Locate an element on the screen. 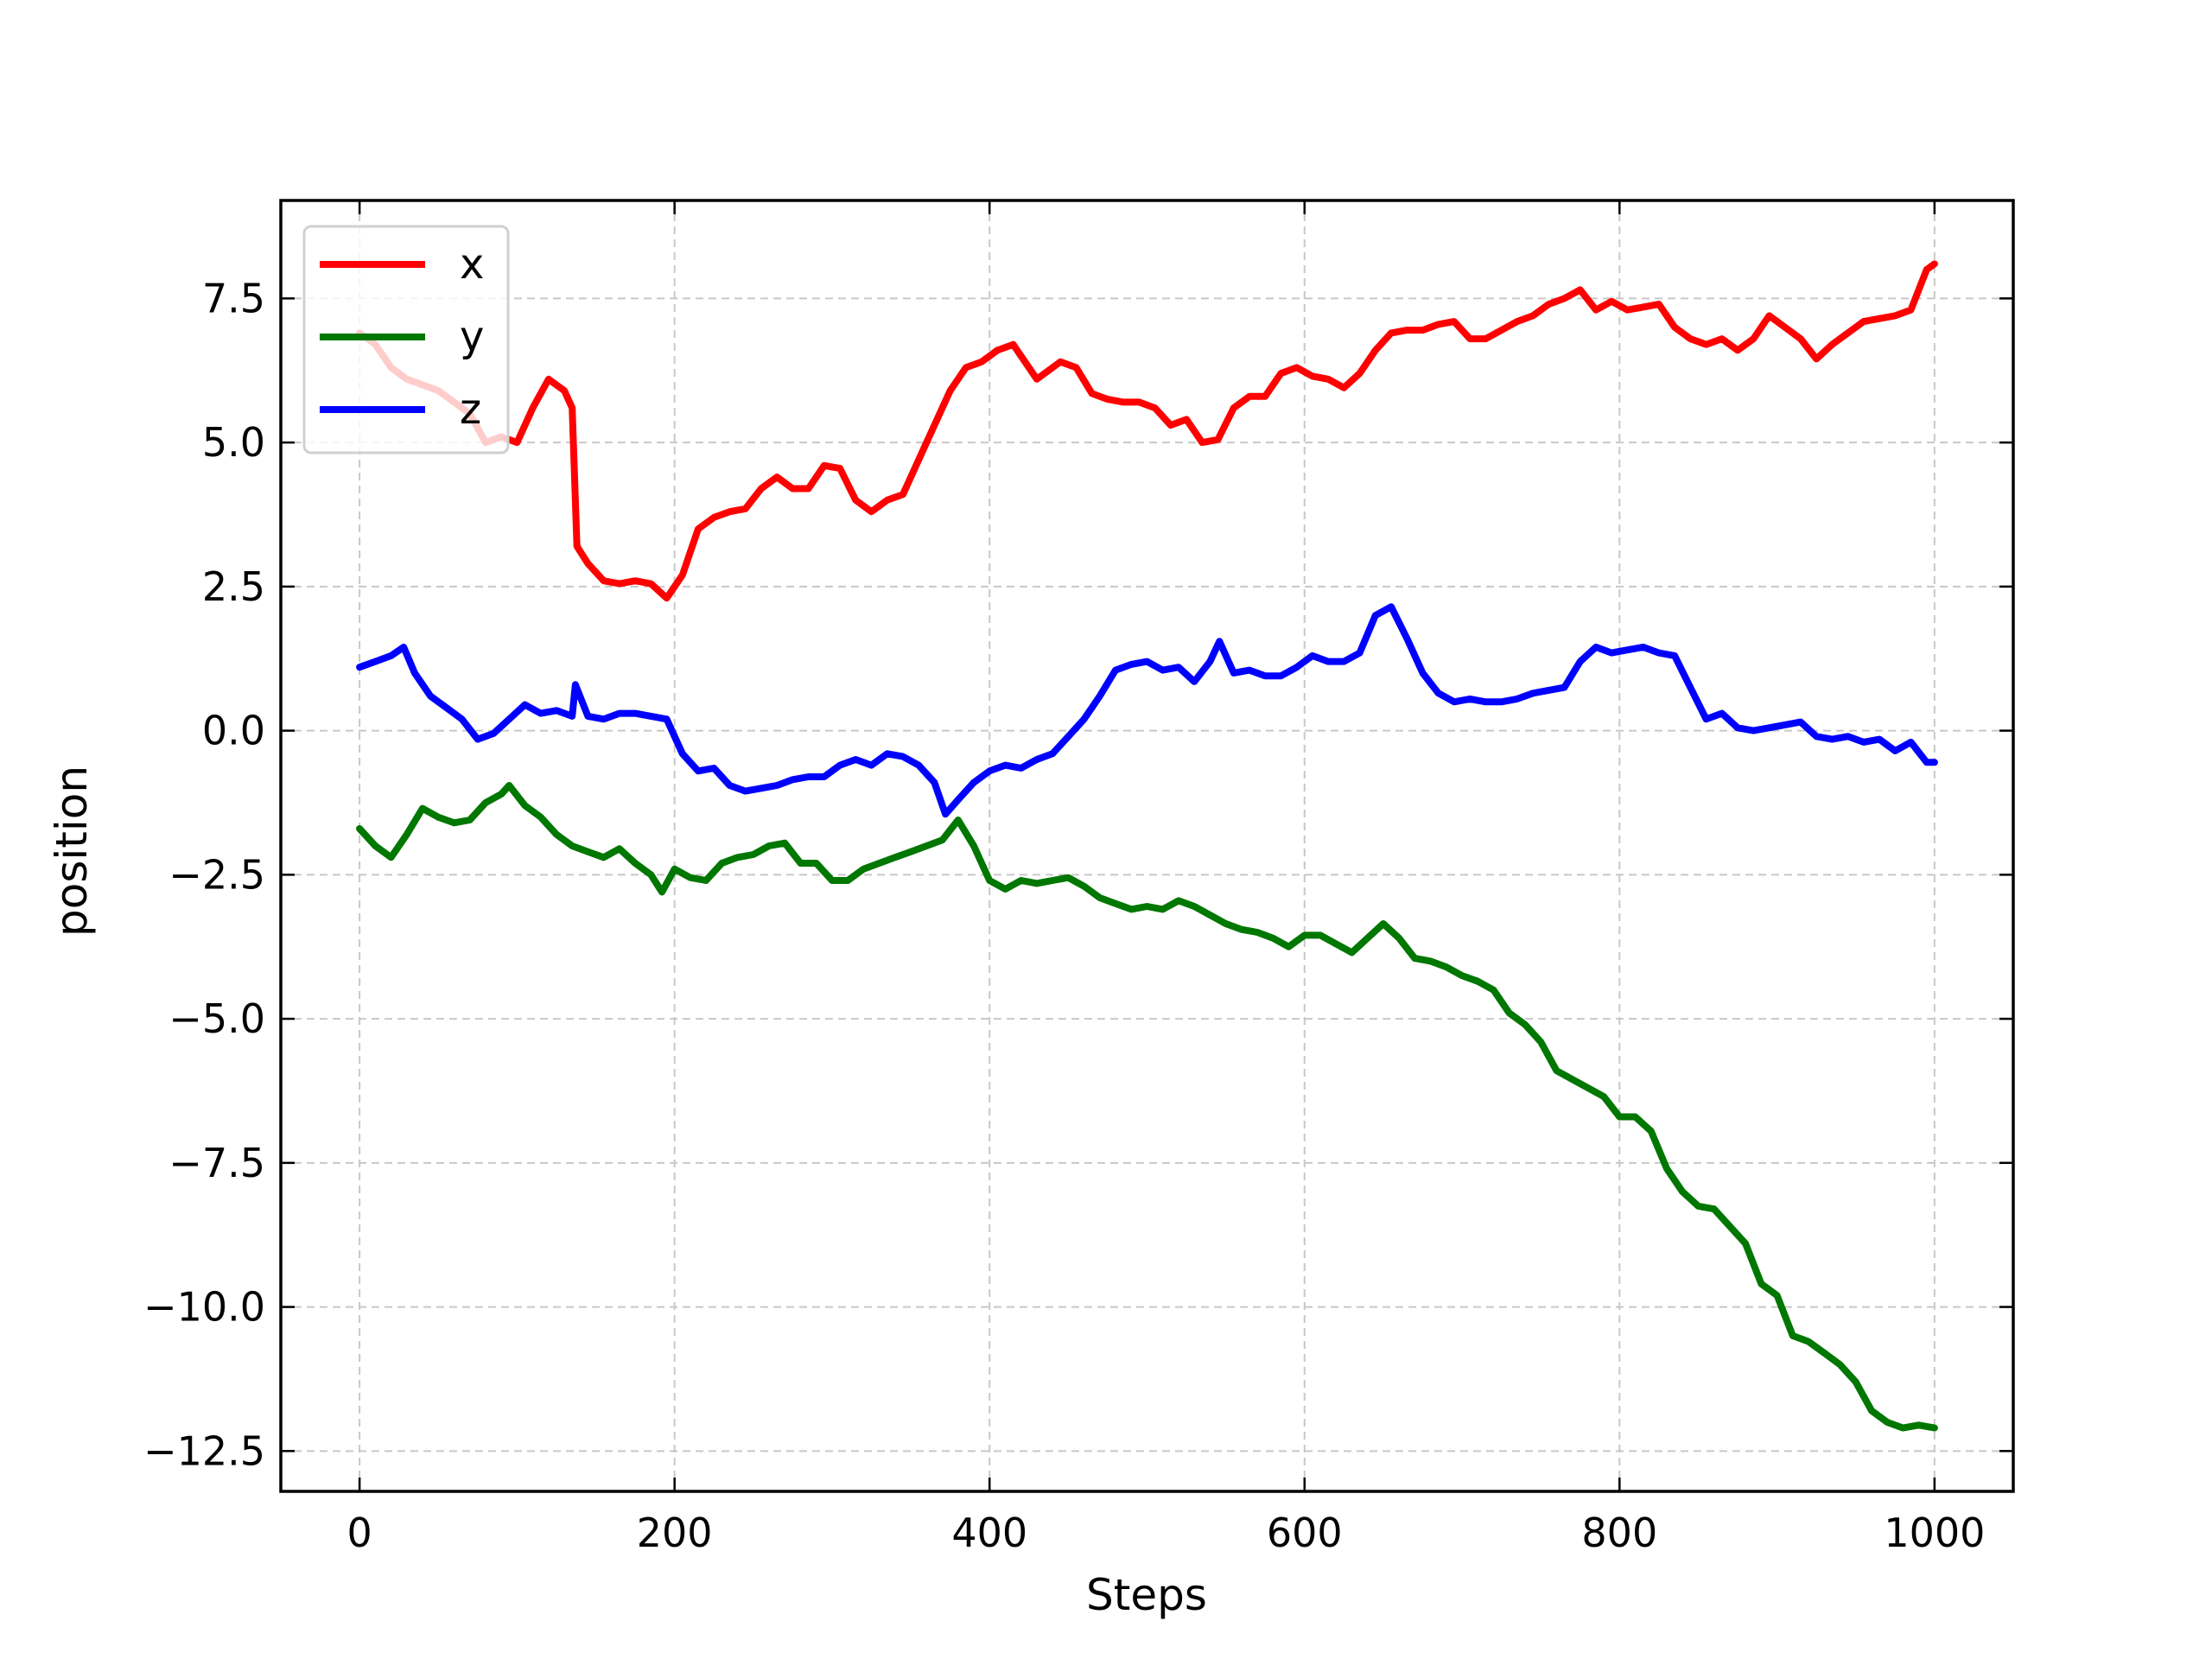  y-tick-label: 5.0 is located at coordinates (233, 442).